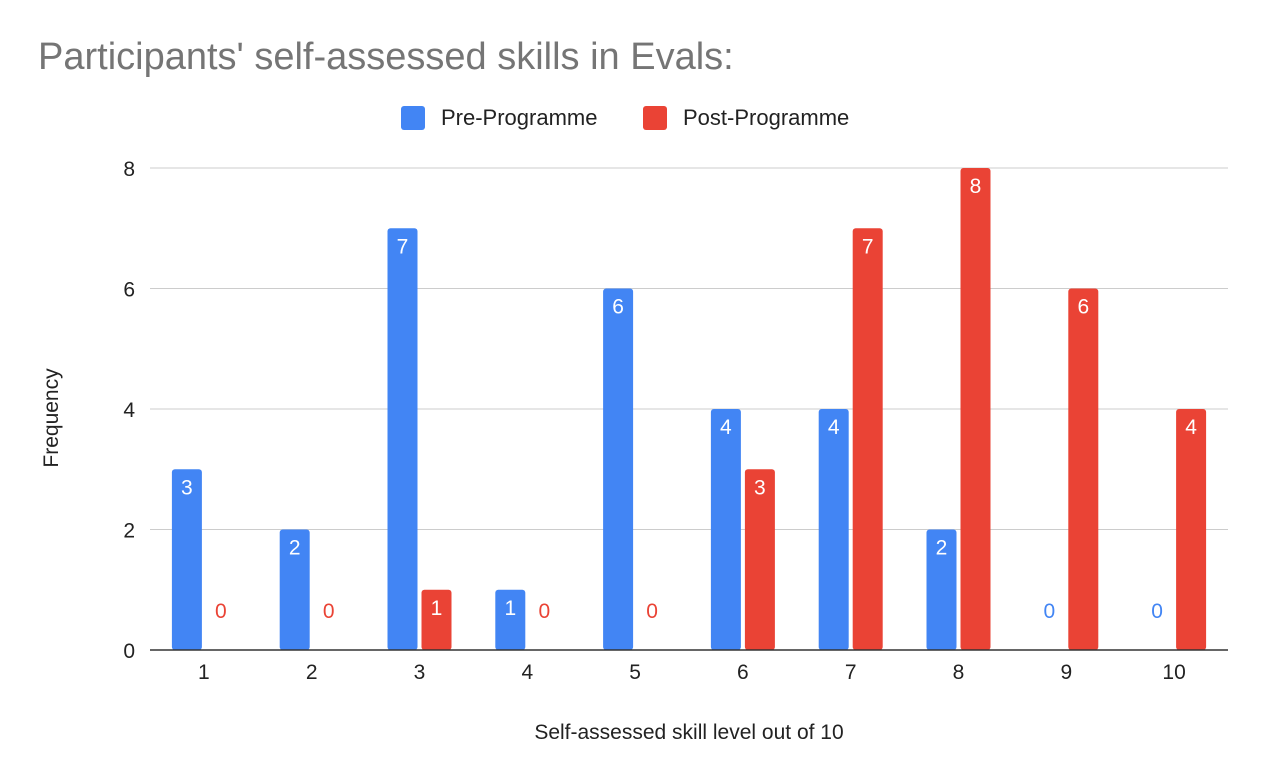  Describe the element at coordinates (851, 672) in the screenshot. I see `x-tick-label: 7` at that location.